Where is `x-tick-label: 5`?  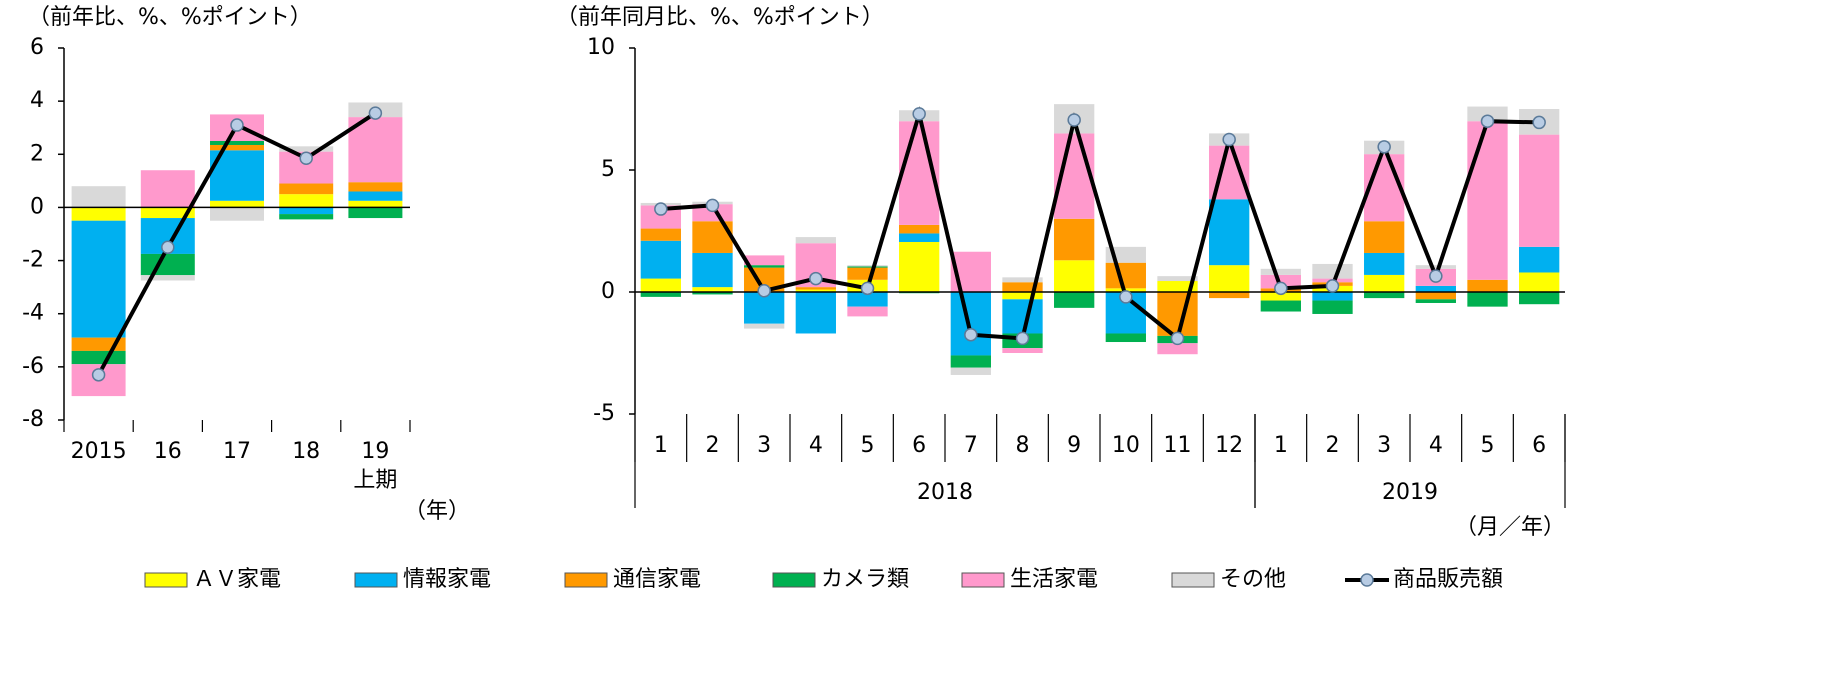
x-tick-label: 5 is located at coordinates (1488, 445).